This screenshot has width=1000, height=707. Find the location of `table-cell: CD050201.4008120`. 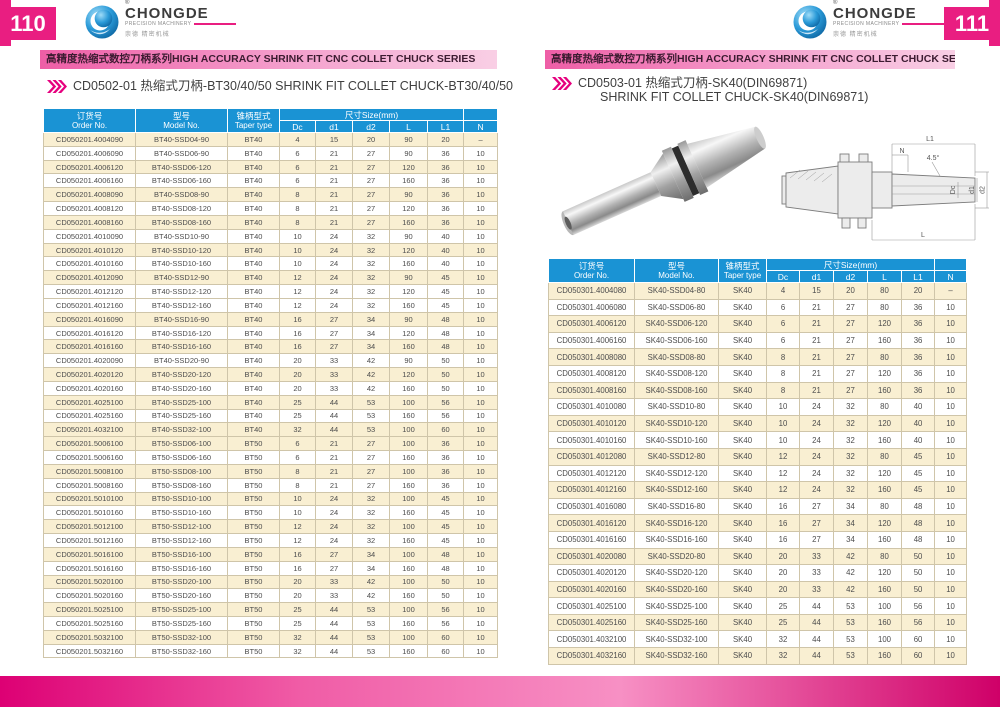

table-cell: CD050201.4008120 is located at coordinates (89, 208).